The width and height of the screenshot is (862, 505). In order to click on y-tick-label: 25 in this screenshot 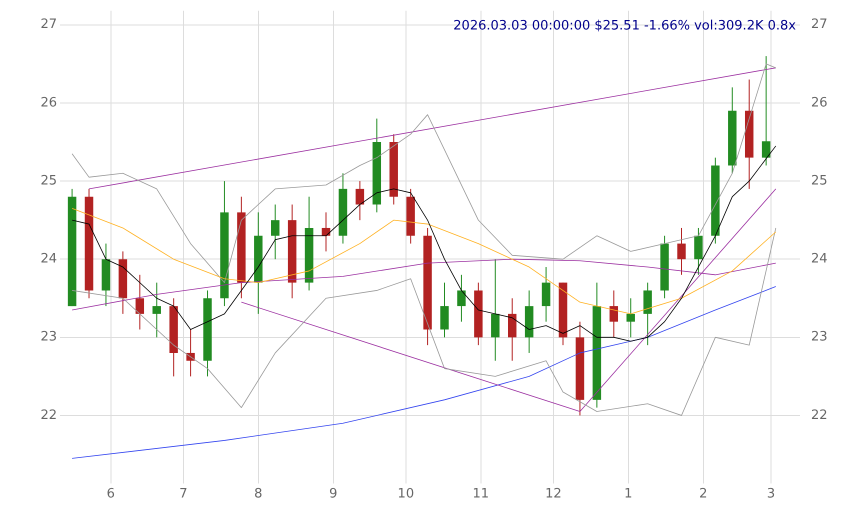, I will do `click(48, 180)`.